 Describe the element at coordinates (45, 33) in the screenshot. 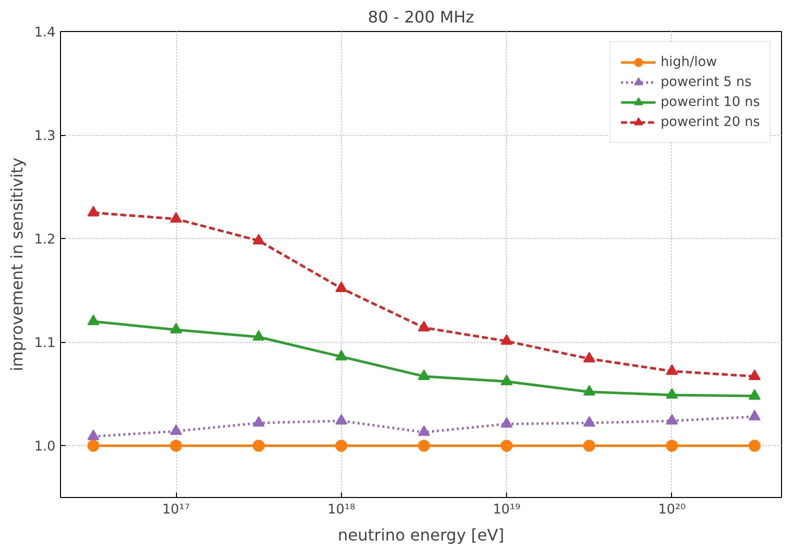

I see `y-tick-label: 1.4` at that location.